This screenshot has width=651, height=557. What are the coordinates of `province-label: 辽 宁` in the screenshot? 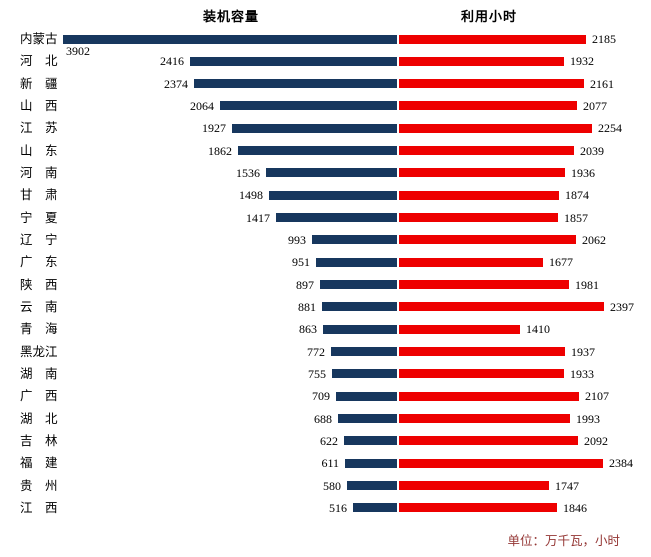 It's located at (39, 240).